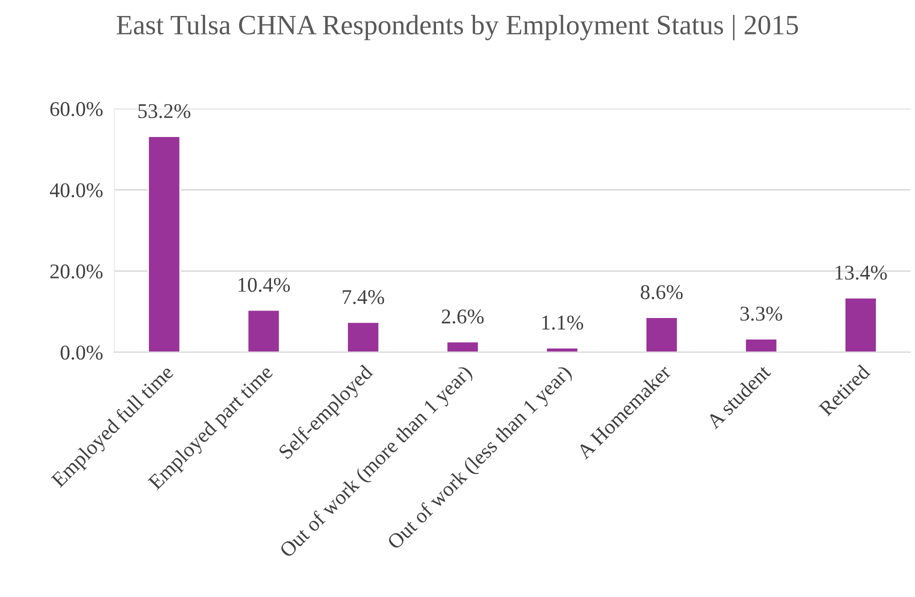 The image size is (915, 597). I want to click on data-label: 2.6%, so click(463, 316).